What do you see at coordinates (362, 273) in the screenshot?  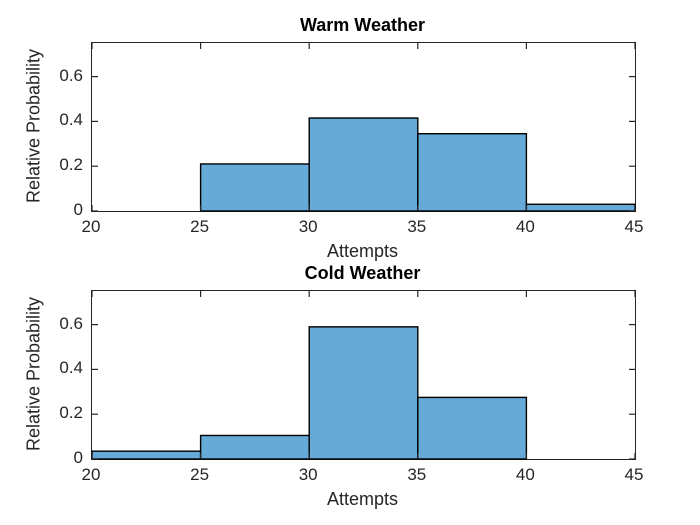 I see `plot-title: Cold Weather` at bounding box center [362, 273].